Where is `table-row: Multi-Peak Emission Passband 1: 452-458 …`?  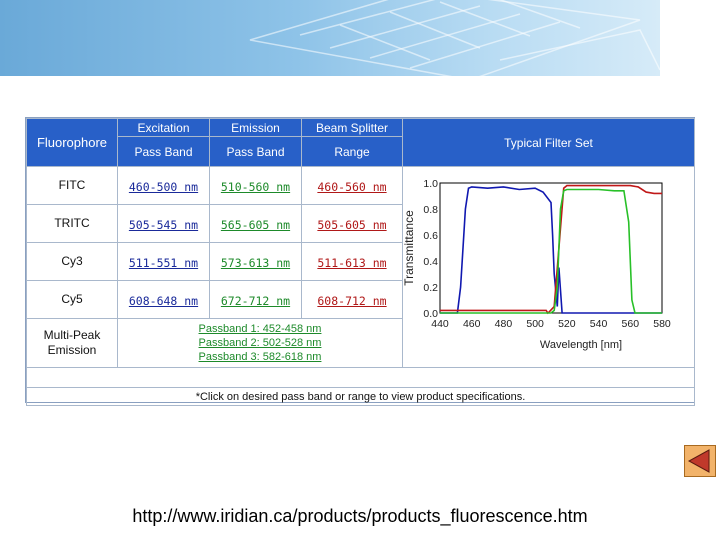
table-row: Multi-Peak Emission Passband 1: 452-458 … is located at coordinates (360, 343).